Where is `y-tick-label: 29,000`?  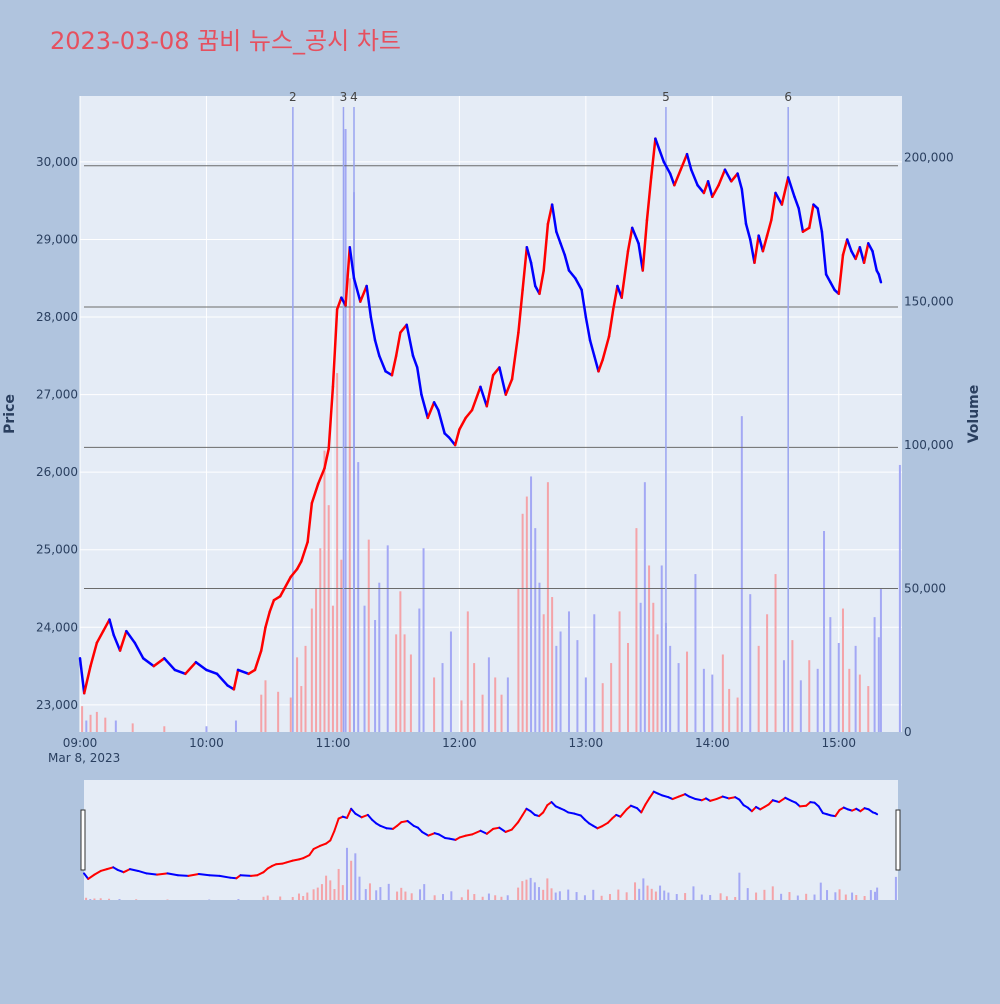 y-tick-label: 29,000 is located at coordinates (57, 239).